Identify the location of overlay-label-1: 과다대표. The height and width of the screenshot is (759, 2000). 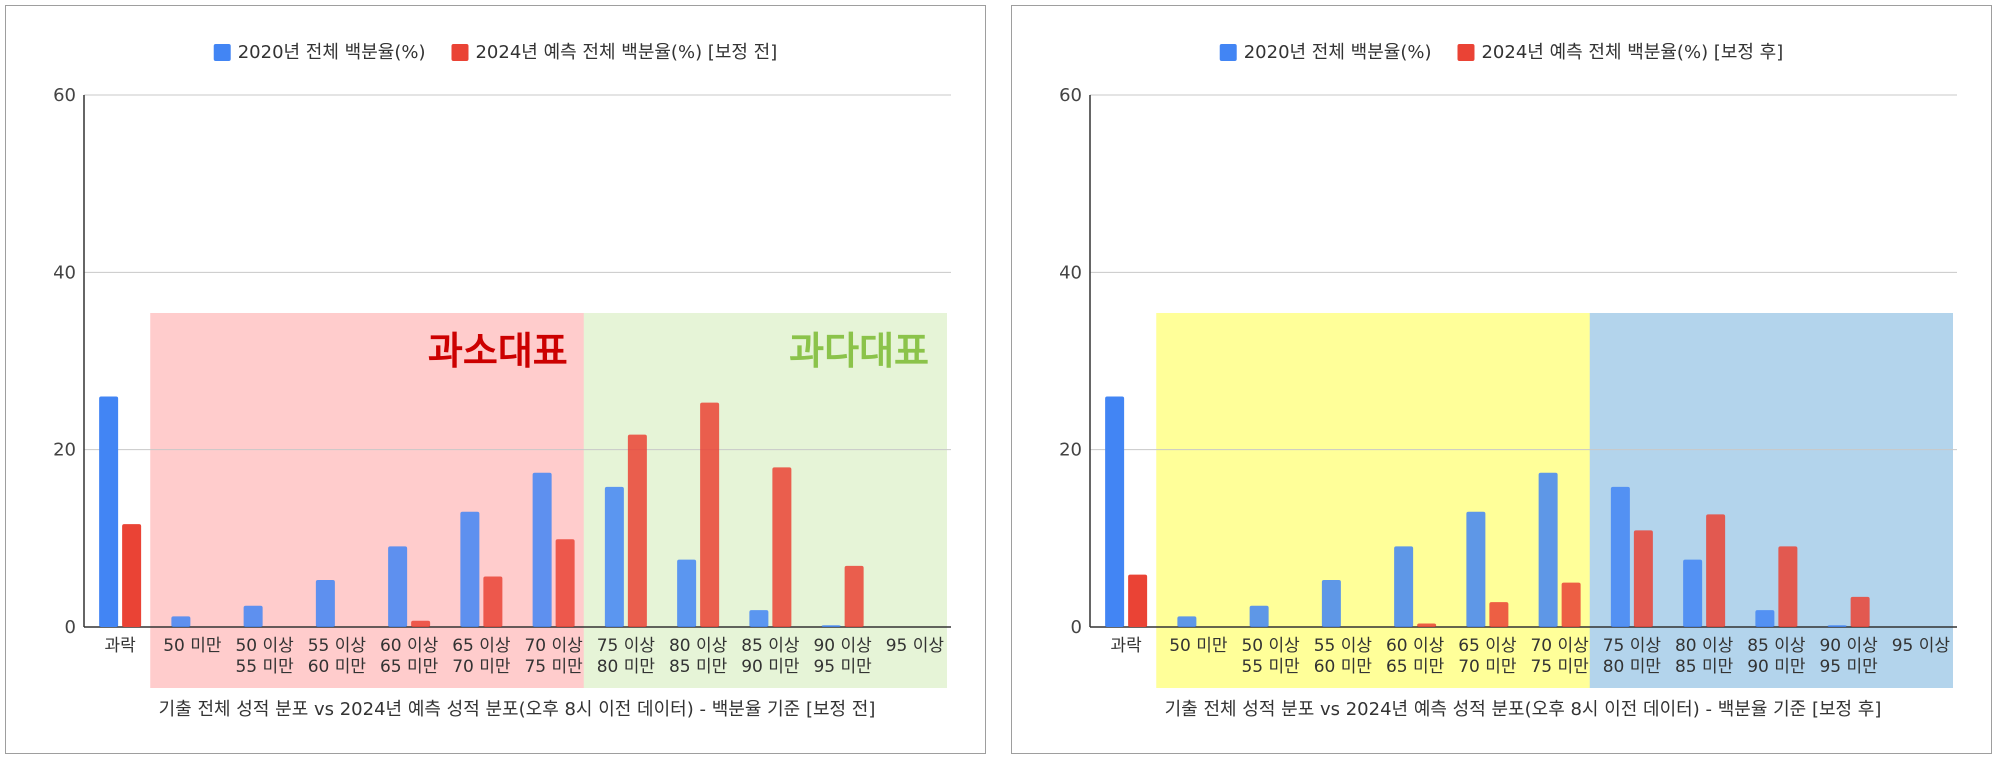
(859, 351).